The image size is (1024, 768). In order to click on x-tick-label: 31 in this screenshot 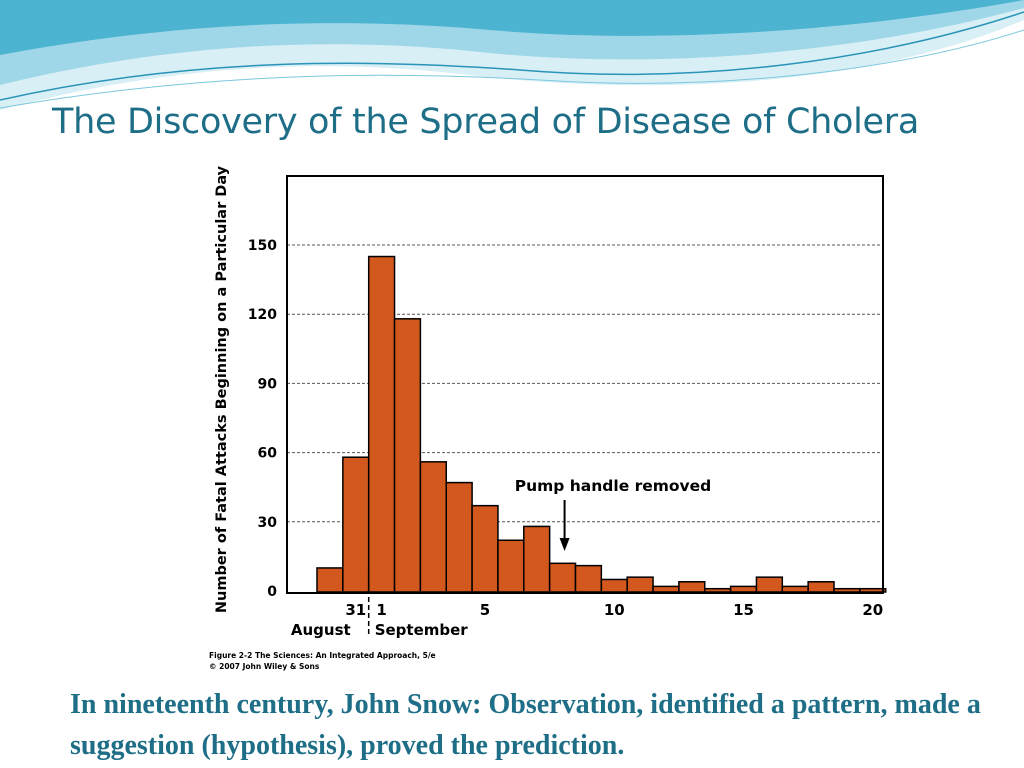, I will do `click(355, 610)`.